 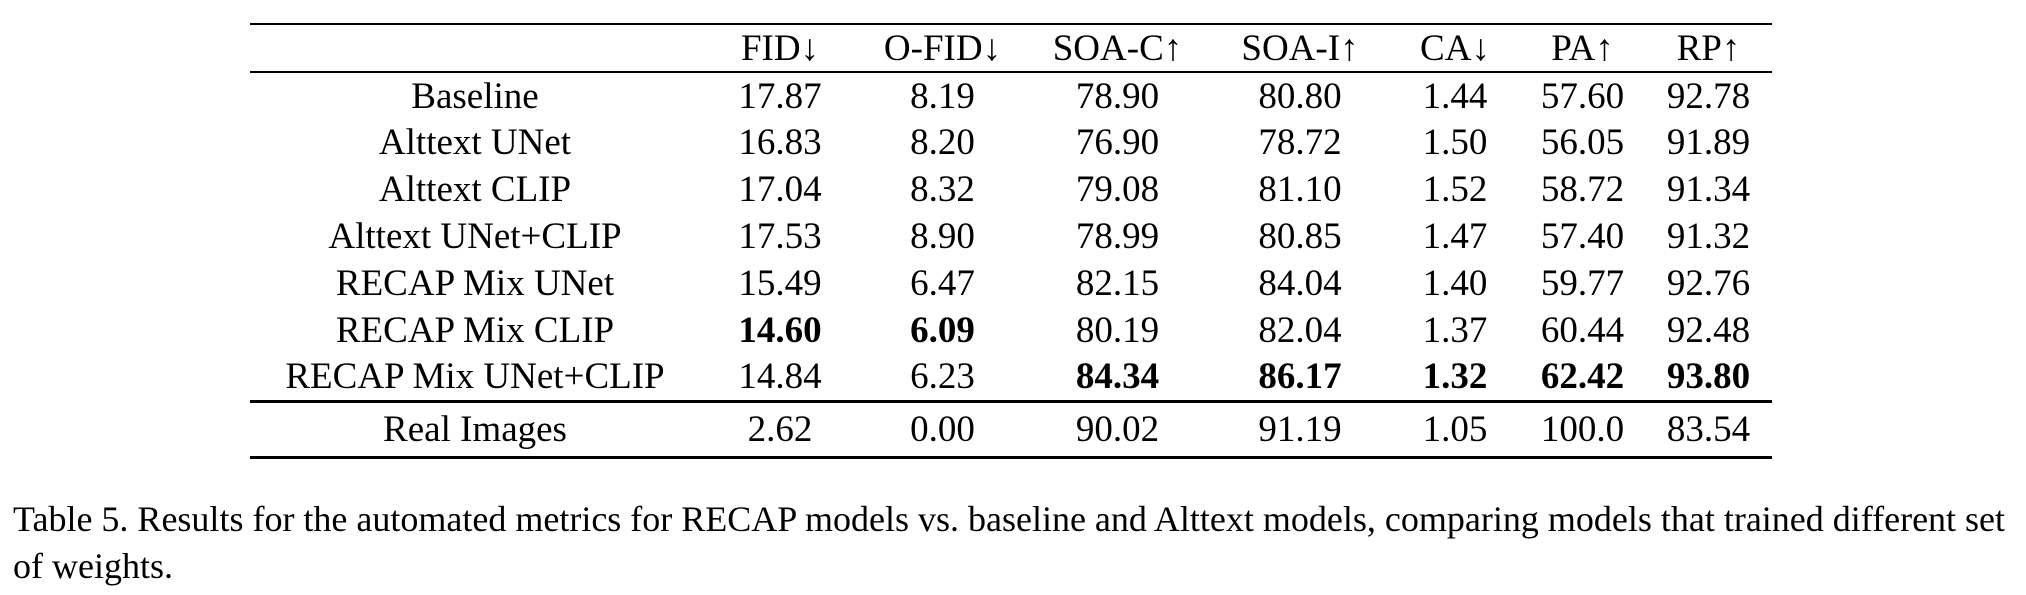 What do you see at coordinates (475, 330) in the screenshot?
I see `row-label: RECAP Mix CLIP` at bounding box center [475, 330].